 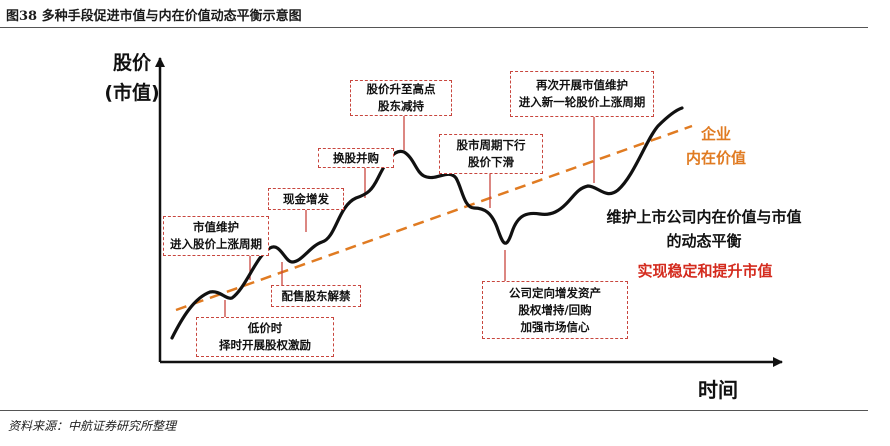 I want to click on intrinsic-value-label-line1: 企业, so click(x=715, y=134).